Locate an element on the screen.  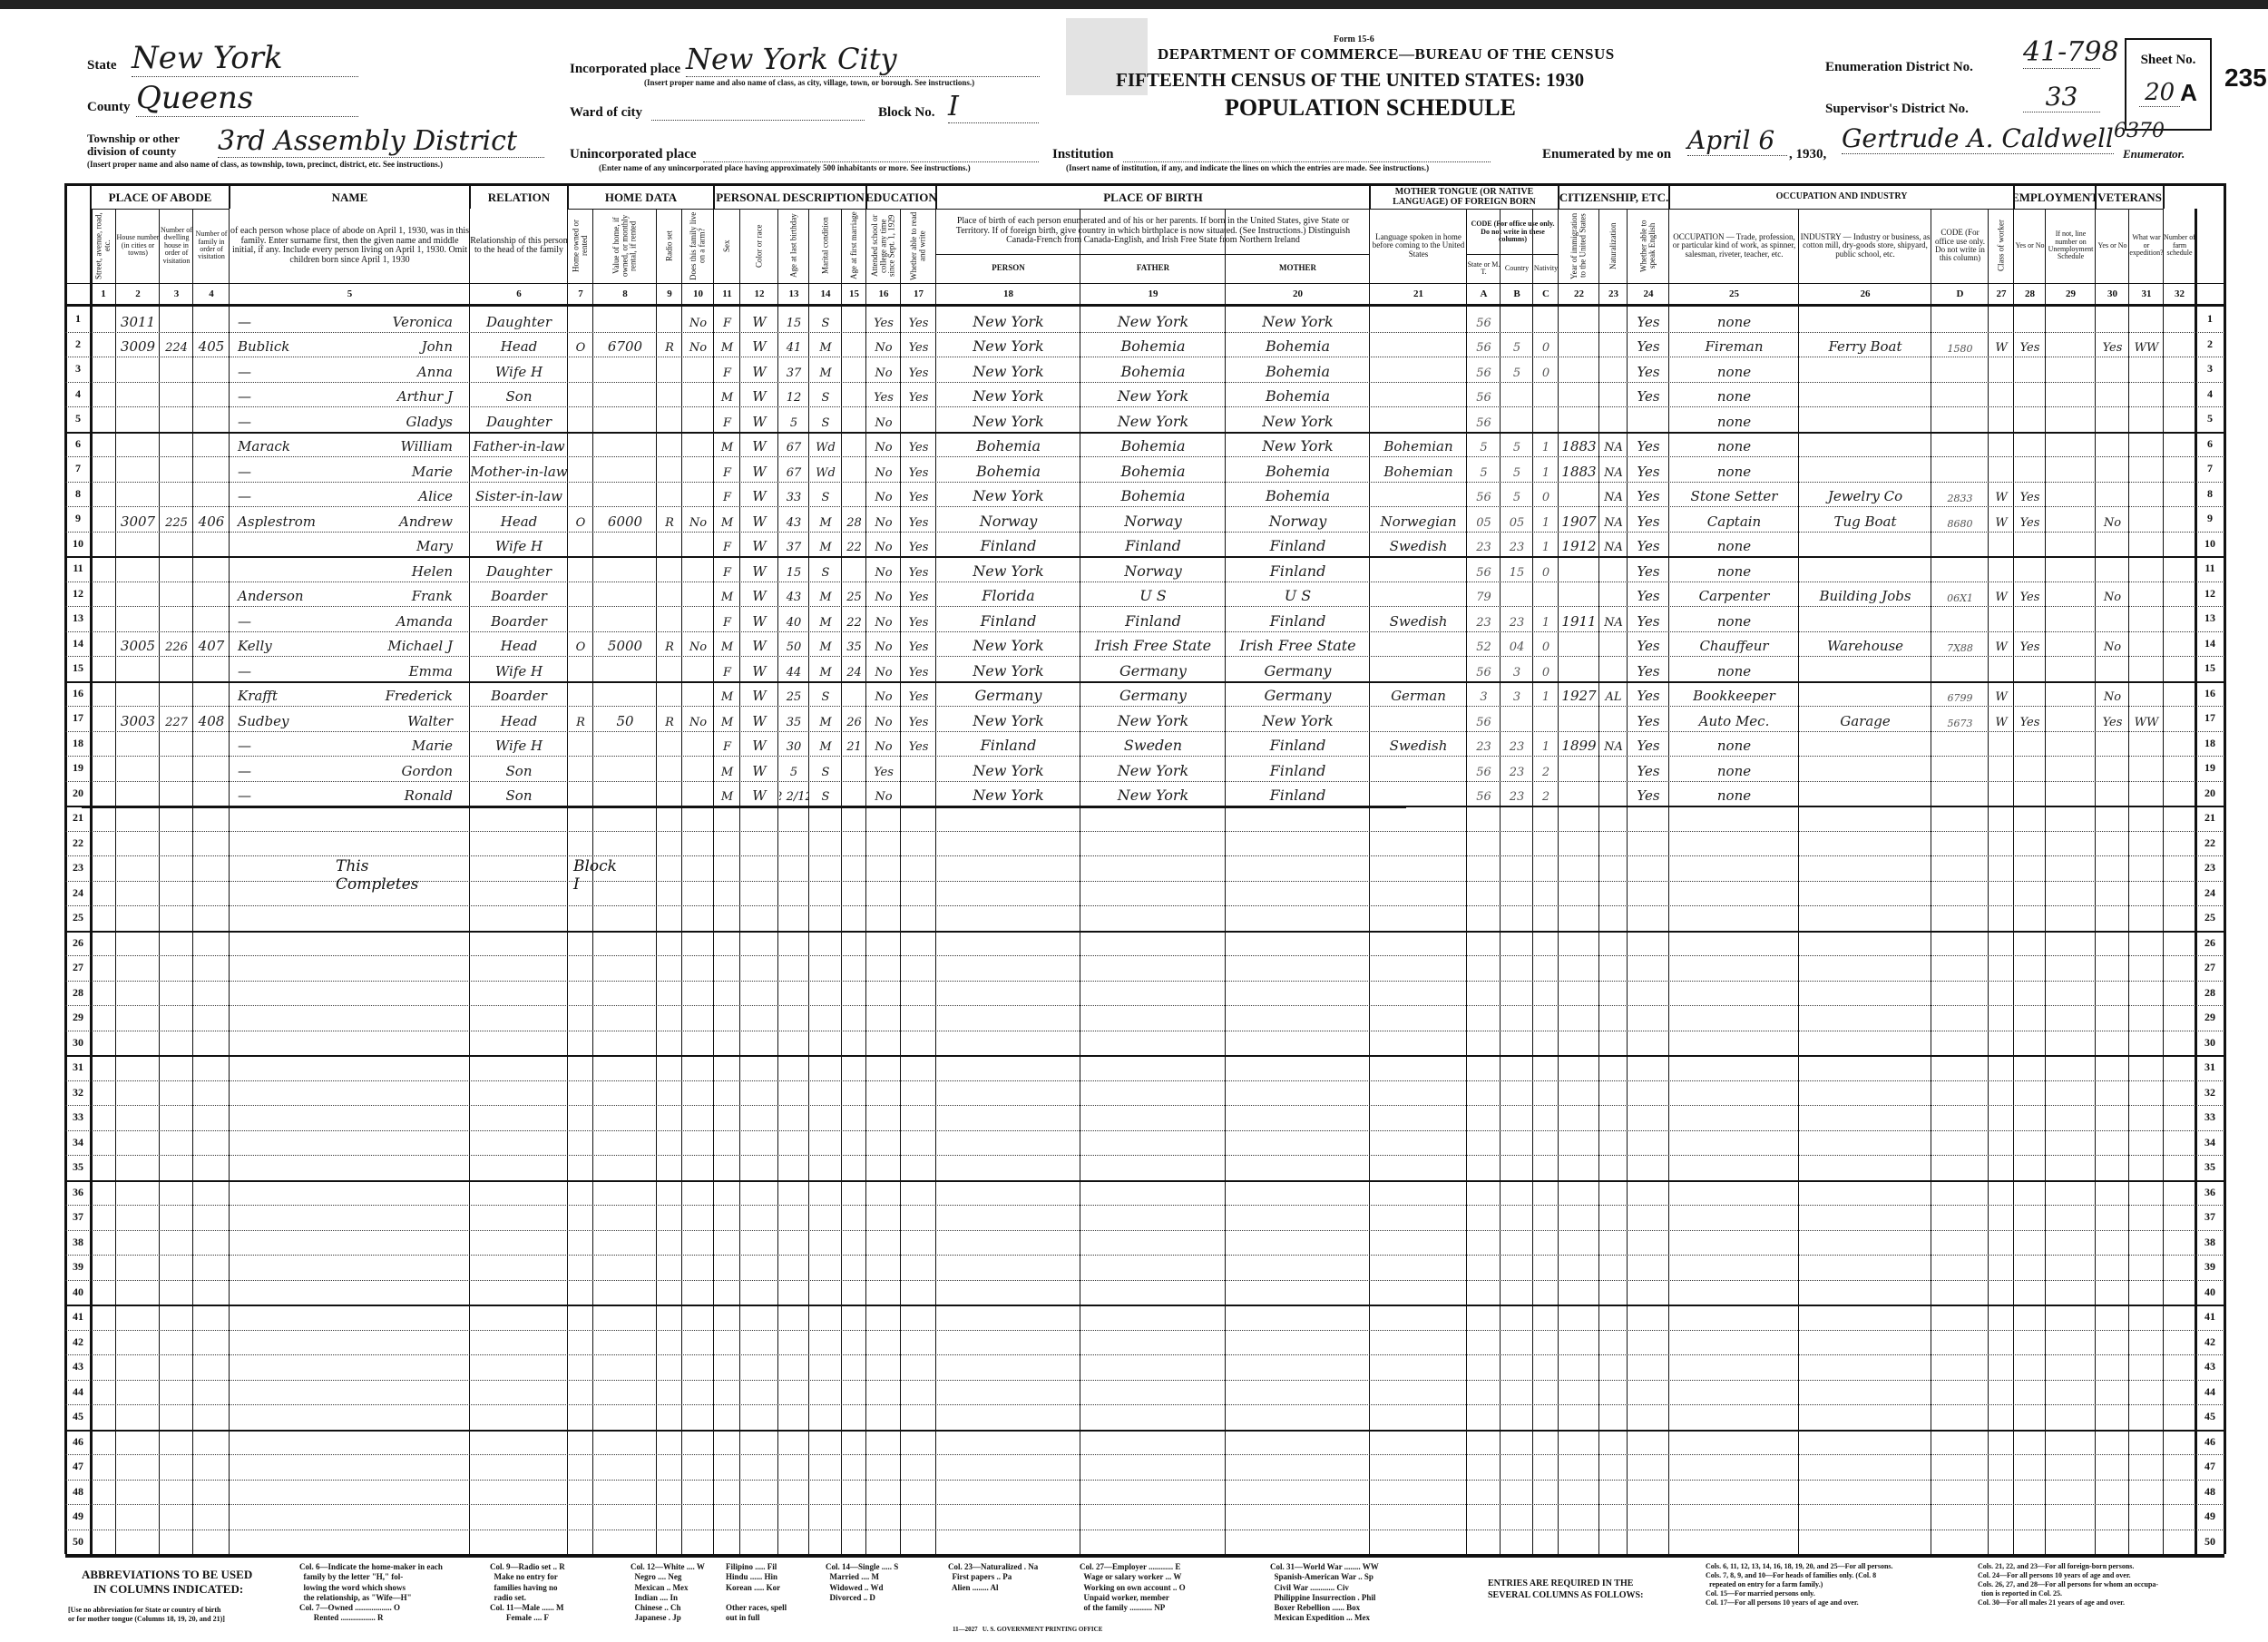
cell-language: Bohemian is located at coordinates (1418, 471).